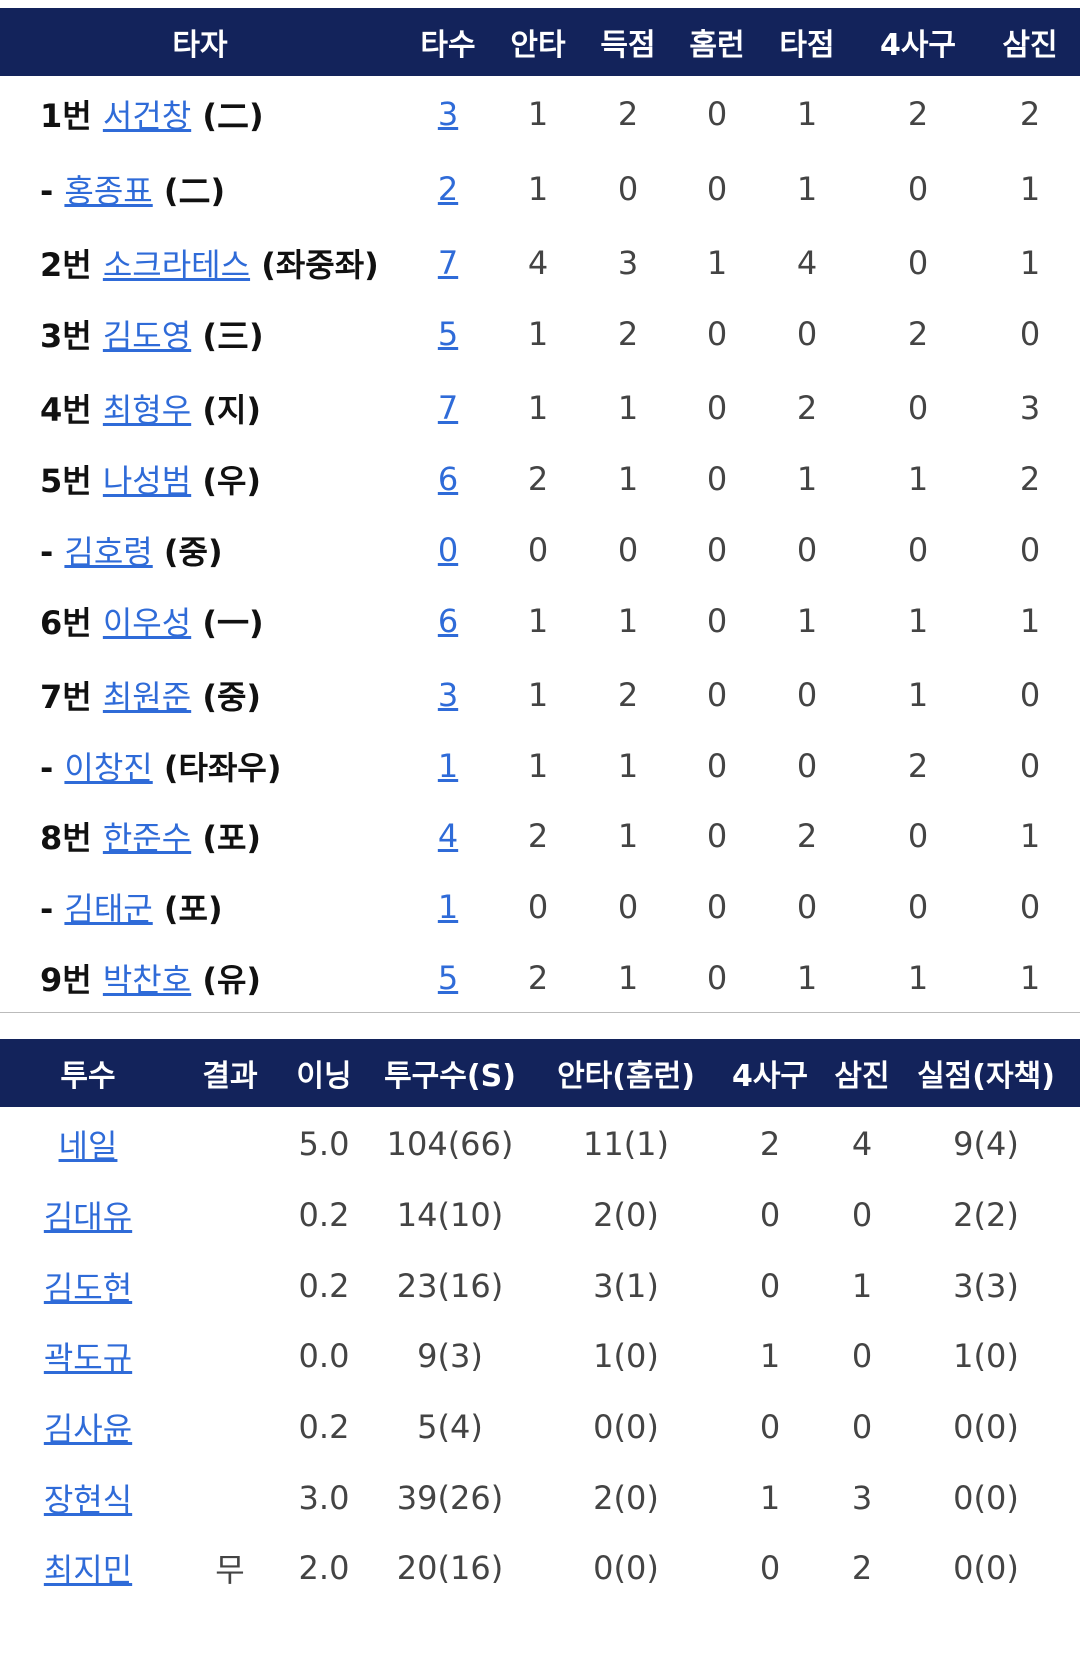 This screenshot has width=1080, height=1661. I want to click on header-cell: 이닝, so click(324, 1076).